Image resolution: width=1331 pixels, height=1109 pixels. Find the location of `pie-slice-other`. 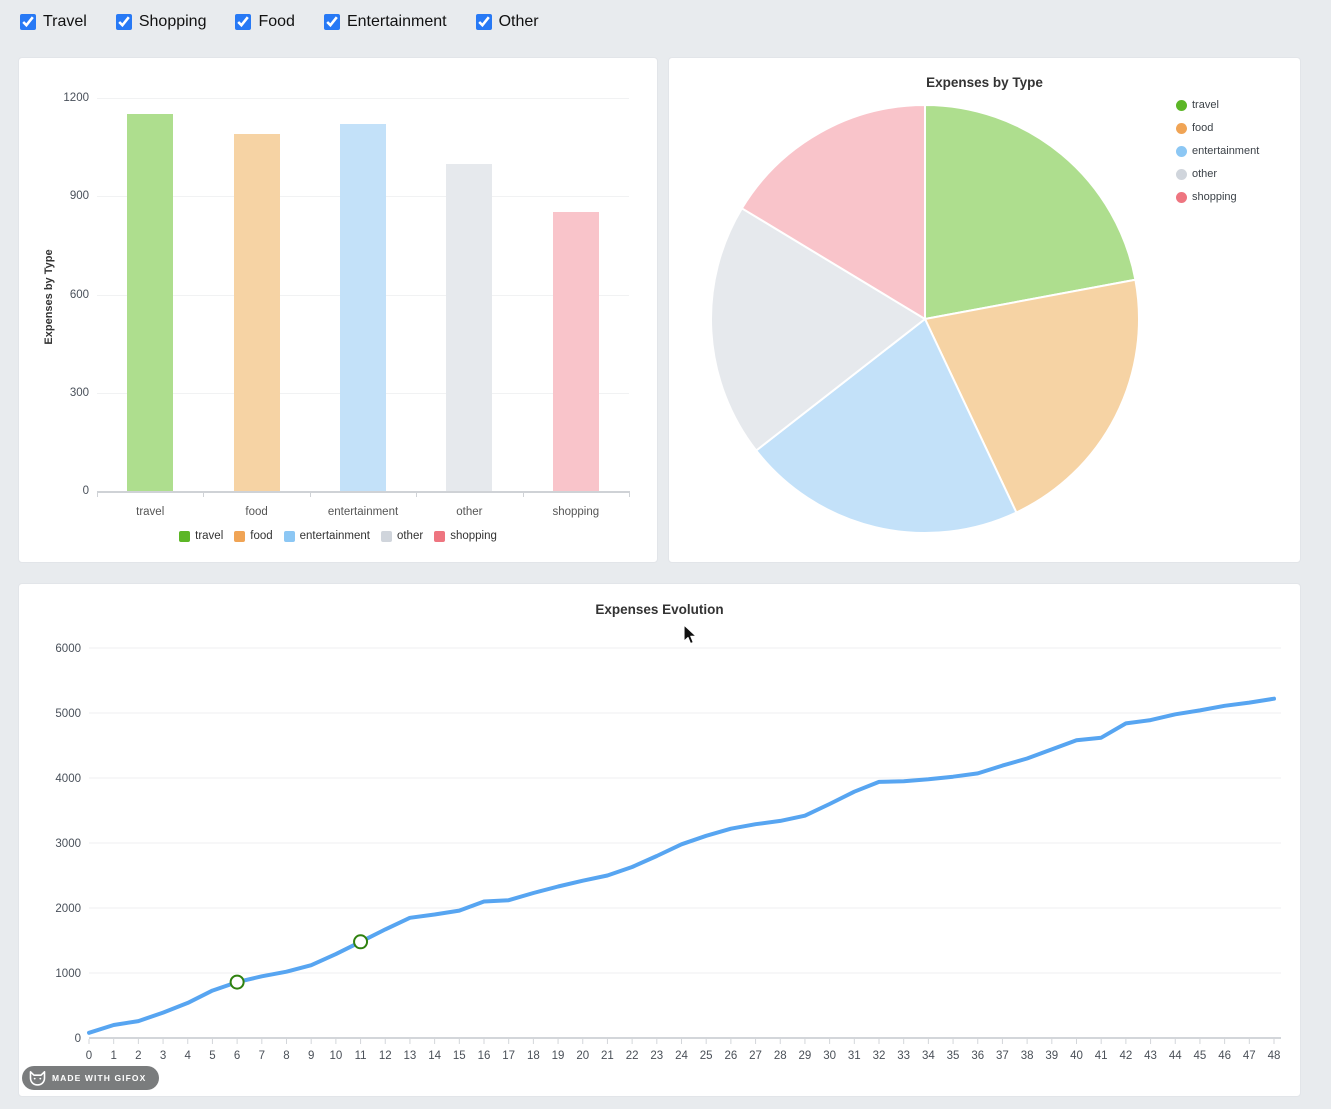

pie-slice-other is located at coordinates (818, 329).